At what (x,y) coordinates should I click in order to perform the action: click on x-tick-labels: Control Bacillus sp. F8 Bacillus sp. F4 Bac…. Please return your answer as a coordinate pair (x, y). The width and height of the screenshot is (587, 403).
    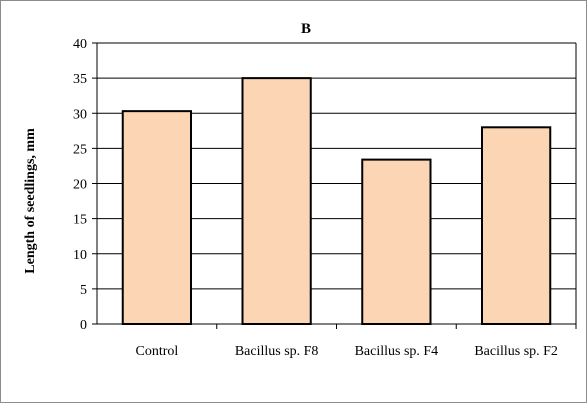
    Looking at the image, I should click on (346, 351).